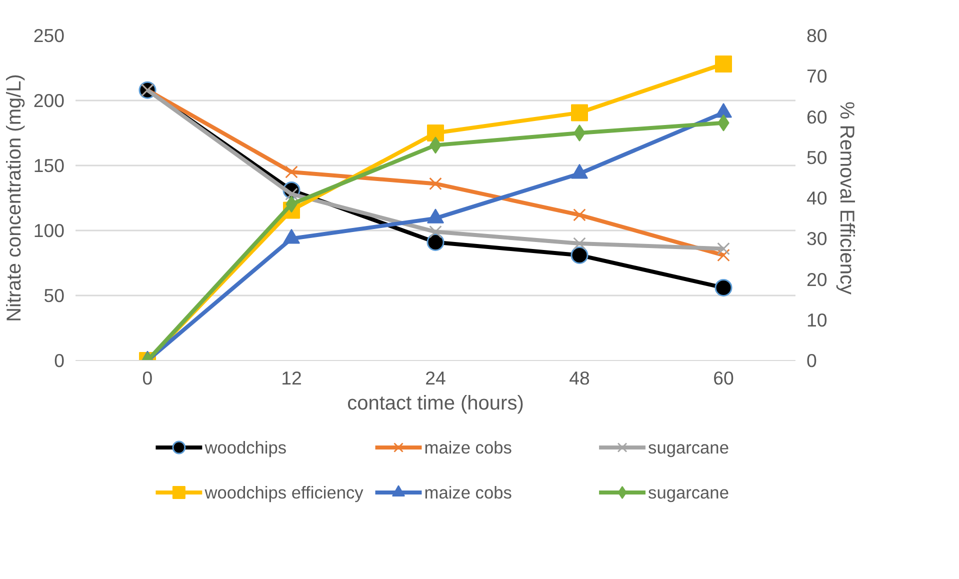 This screenshot has width=959, height=579. I want to click on y2-tick-label: 20, so click(817, 279).